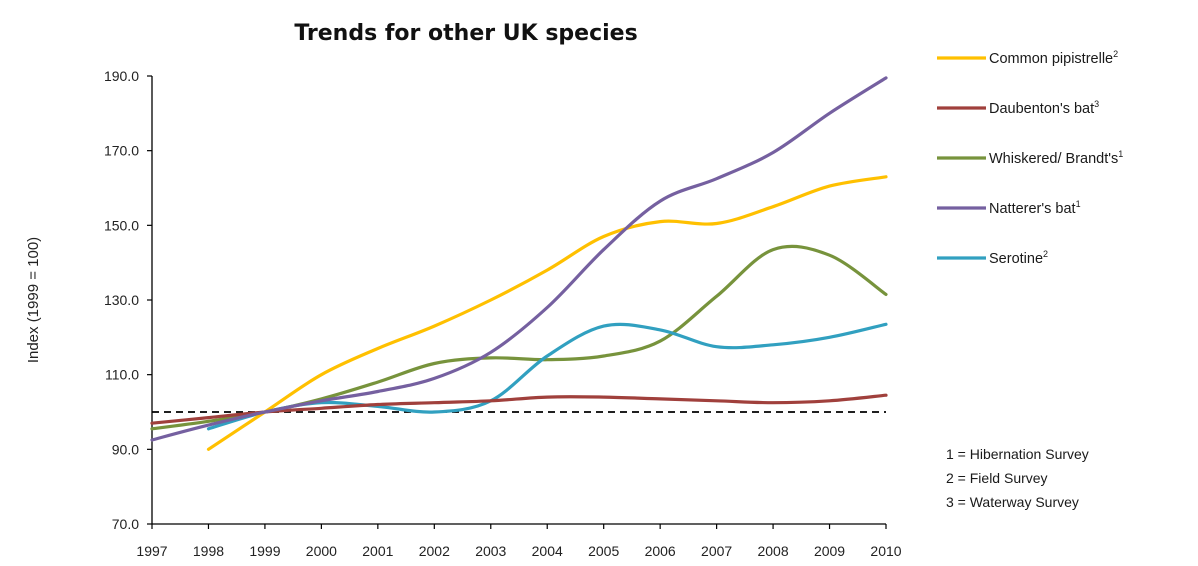  I want to click on legend-entry-natterer-s-bat: Natterer's bat1, so click(1035, 208).